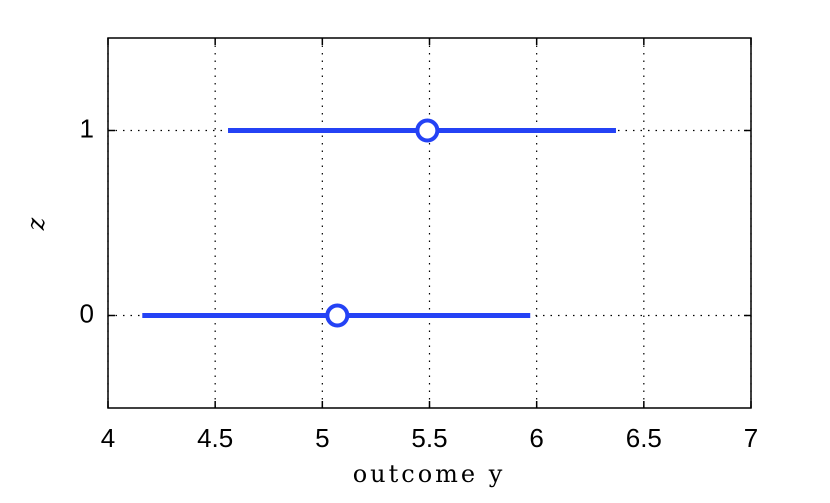 The width and height of the screenshot is (830, 503). What do you see at coordinates (429, 438) in the screenshot?
I see `x-tick-label: 5.5` at bounding box center [429, 438].